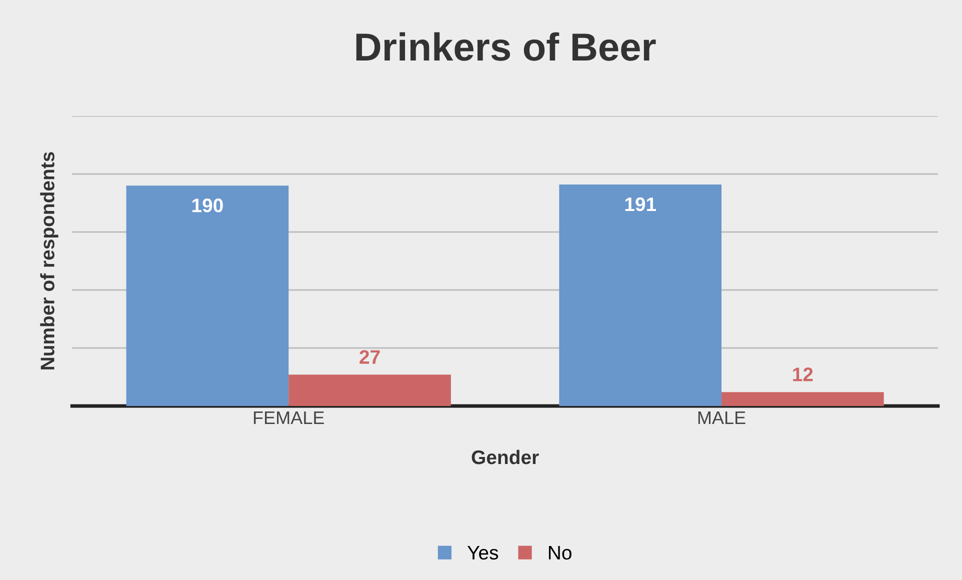  What do you see at coordinates (560, 553) in the screenshot?
I see `legend-label: No` at bounding box center [560, 553].